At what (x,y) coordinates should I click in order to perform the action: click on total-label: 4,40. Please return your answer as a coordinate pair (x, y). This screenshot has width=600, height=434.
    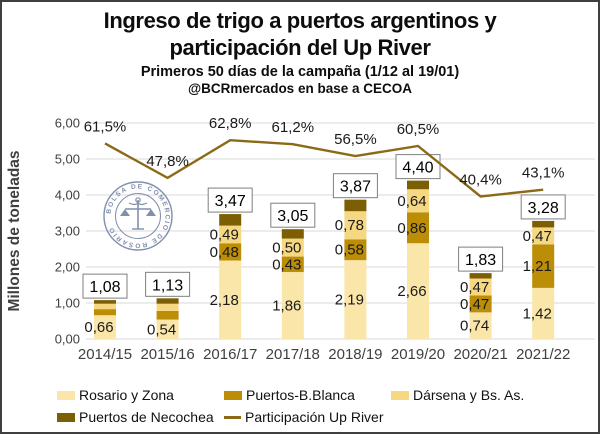
    Looking at the image, I should click on (417, 168).